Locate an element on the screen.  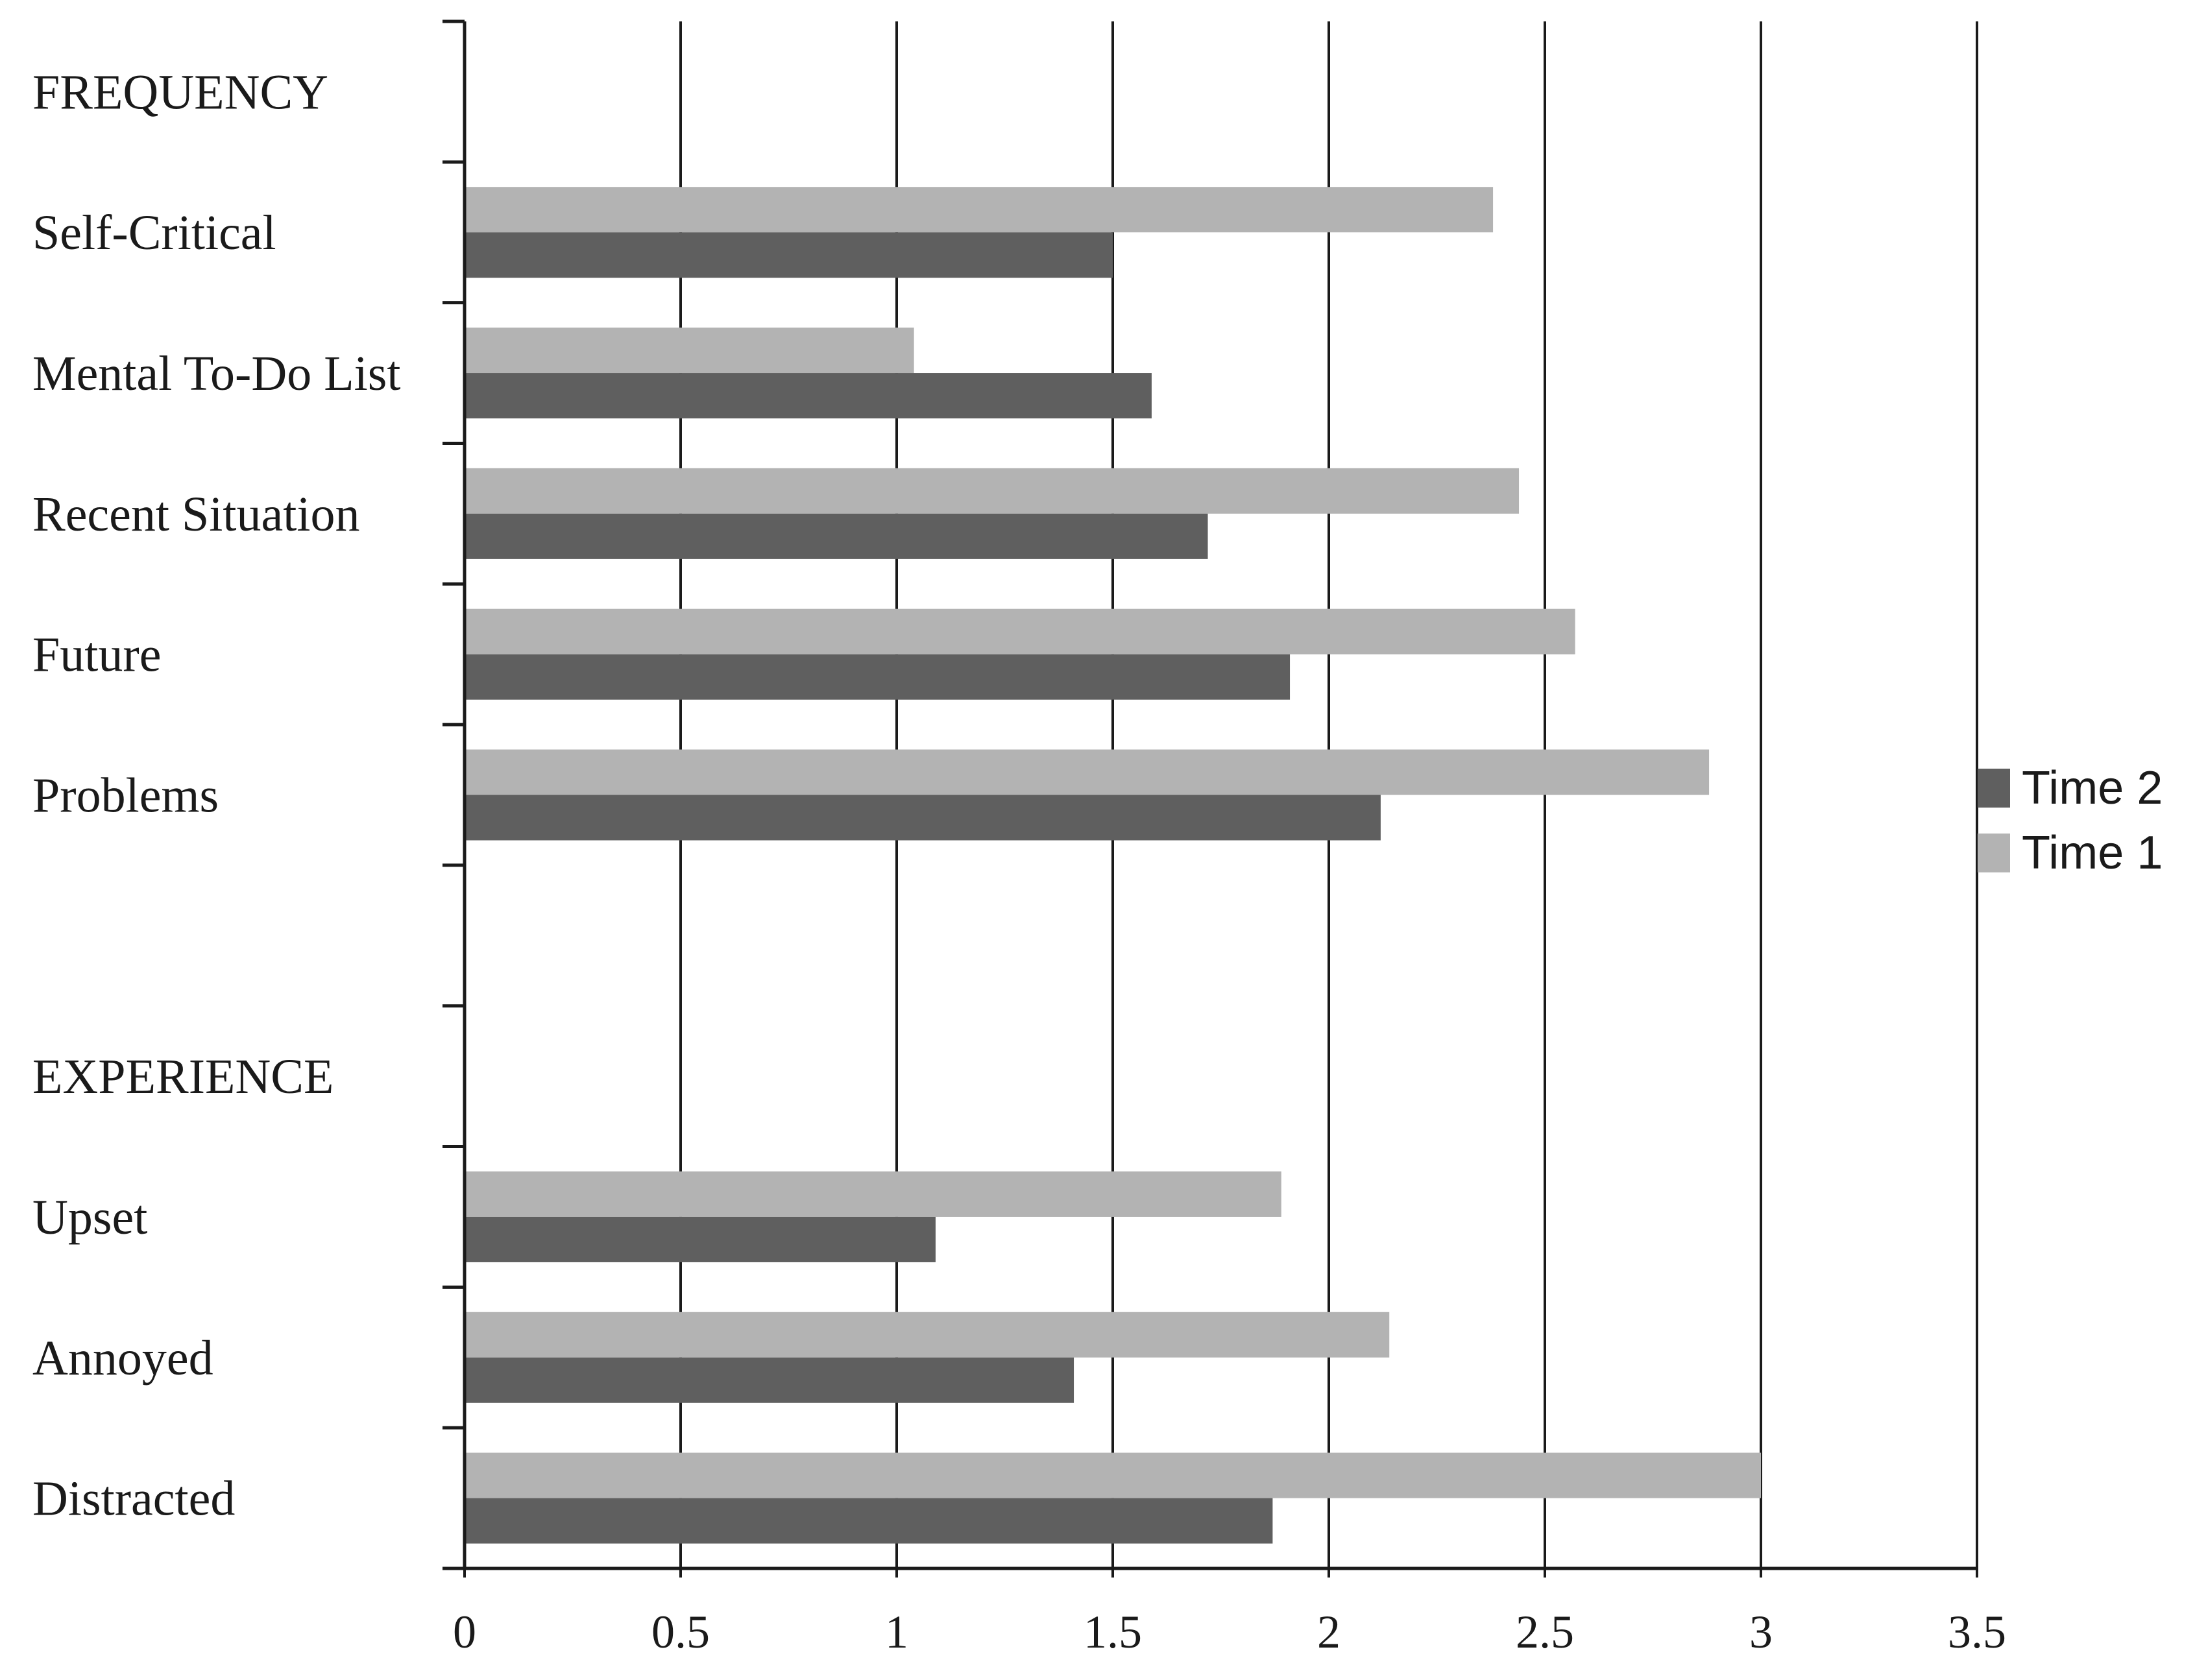
x-tick-label: 0 is located at coordinates (464, 1632).